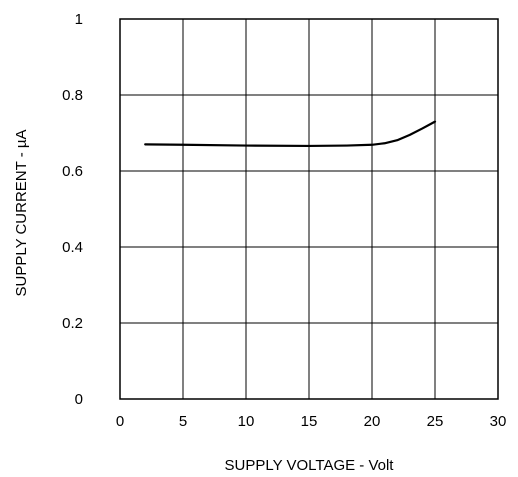 This screenshot has height=477, width=518. I want to click on x-axis-title: SUPPLY VOLTAGE - Volt, so click(310, 465).